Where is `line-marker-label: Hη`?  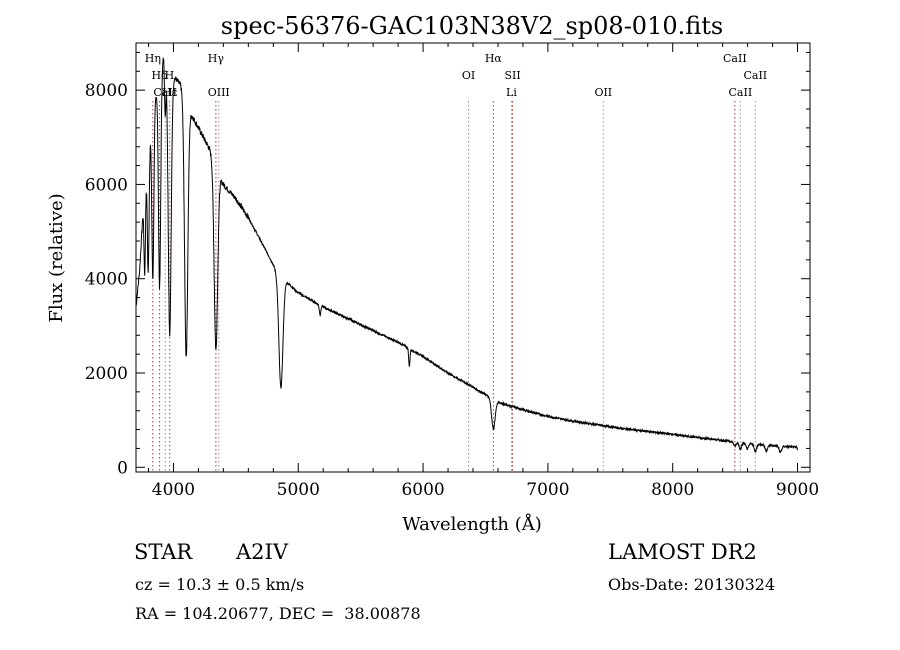 line-marker-label: Hη is located at coordinates (153, 58).